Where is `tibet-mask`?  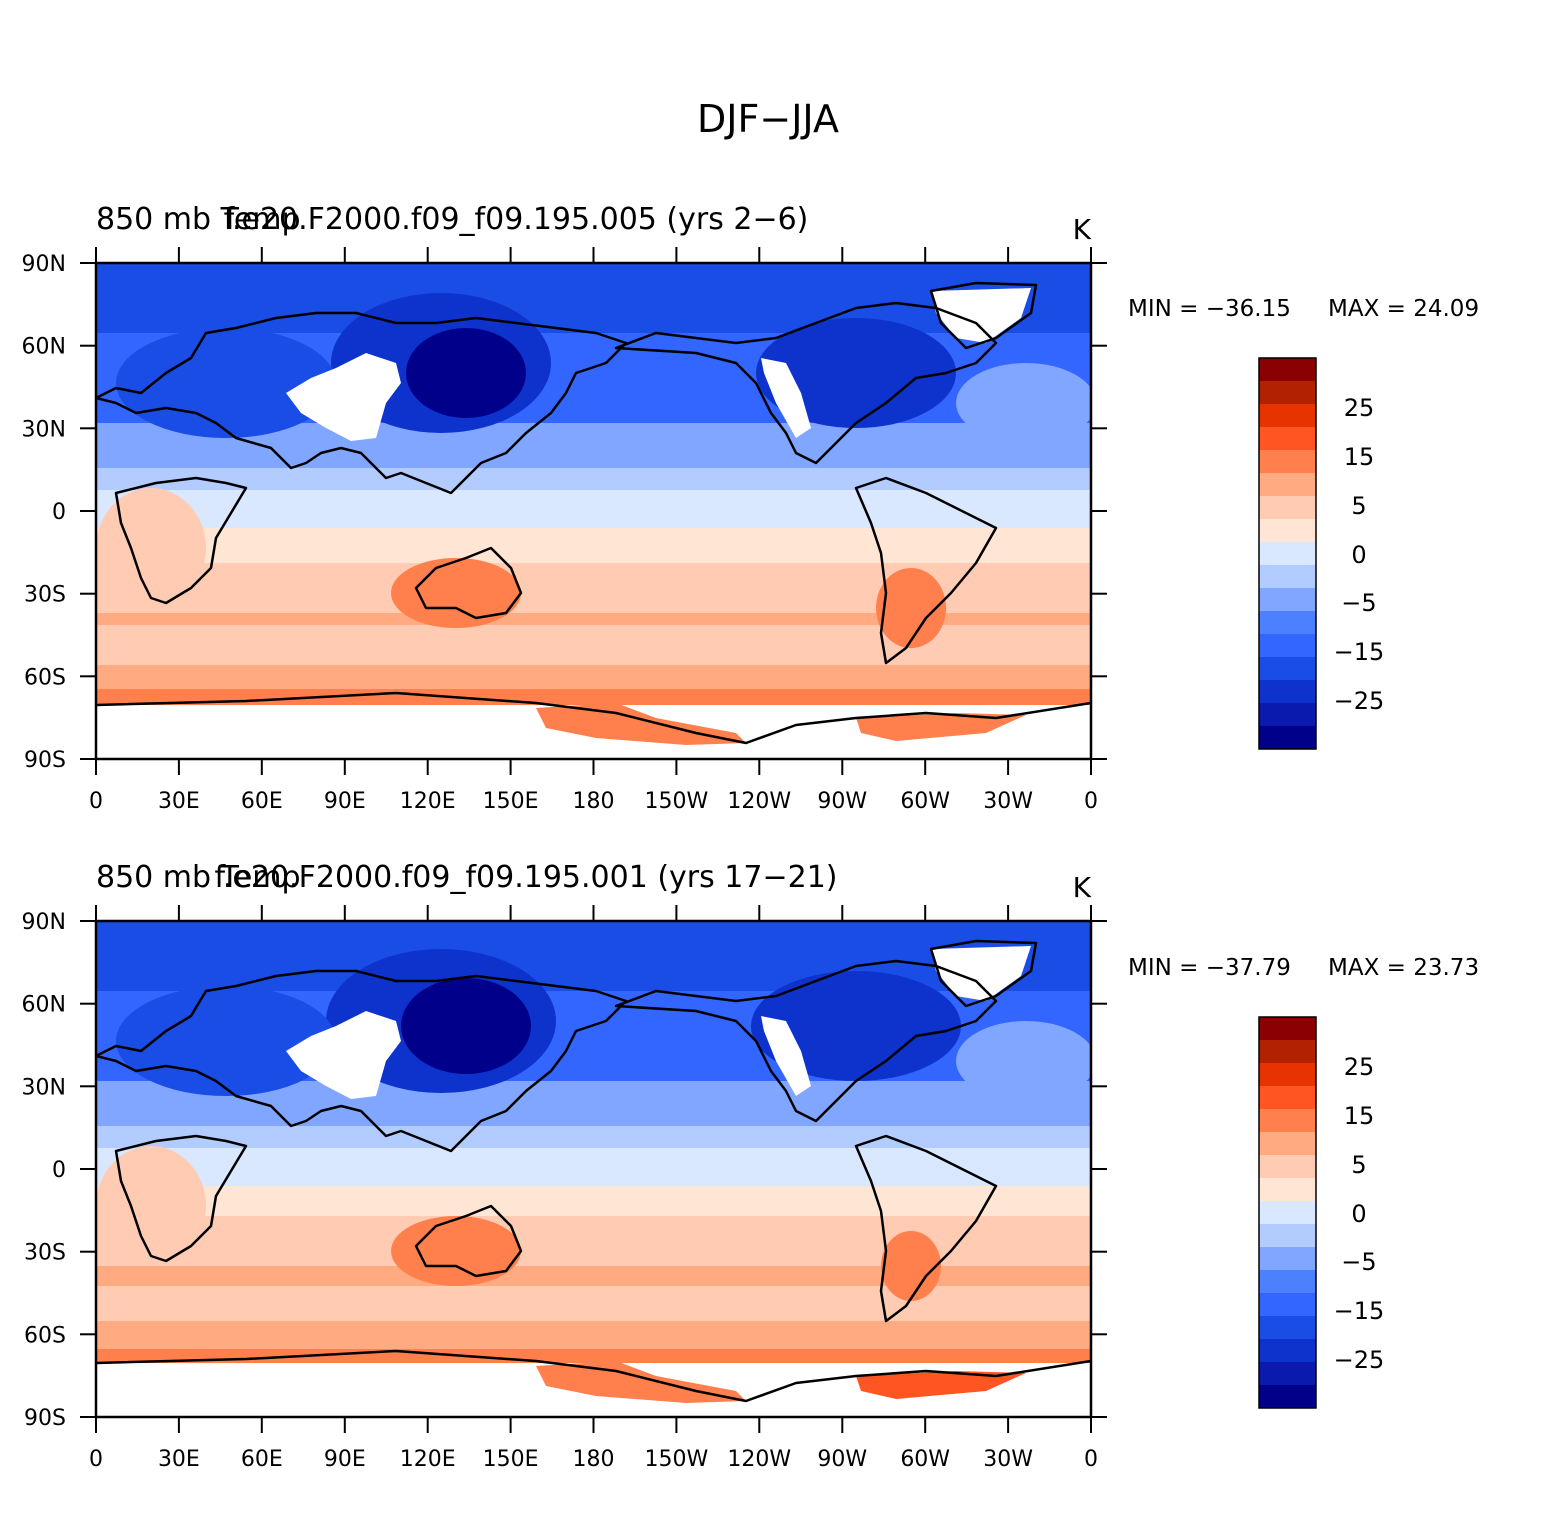 tibet-mask is located at coordinates (343, 397).